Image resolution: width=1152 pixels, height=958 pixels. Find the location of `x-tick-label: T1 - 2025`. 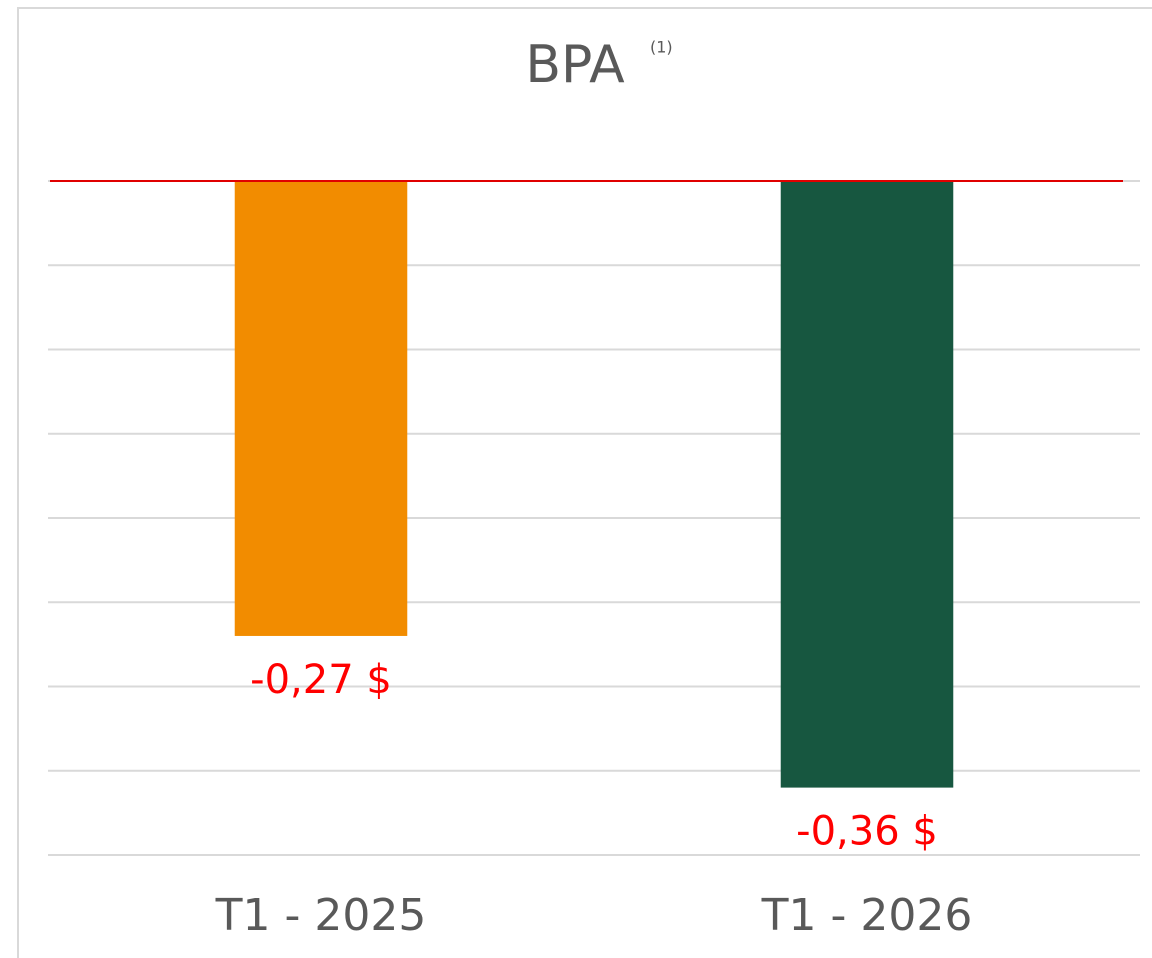

x-tick-label: T1 - 2025 is located at coordinates (321, 915).